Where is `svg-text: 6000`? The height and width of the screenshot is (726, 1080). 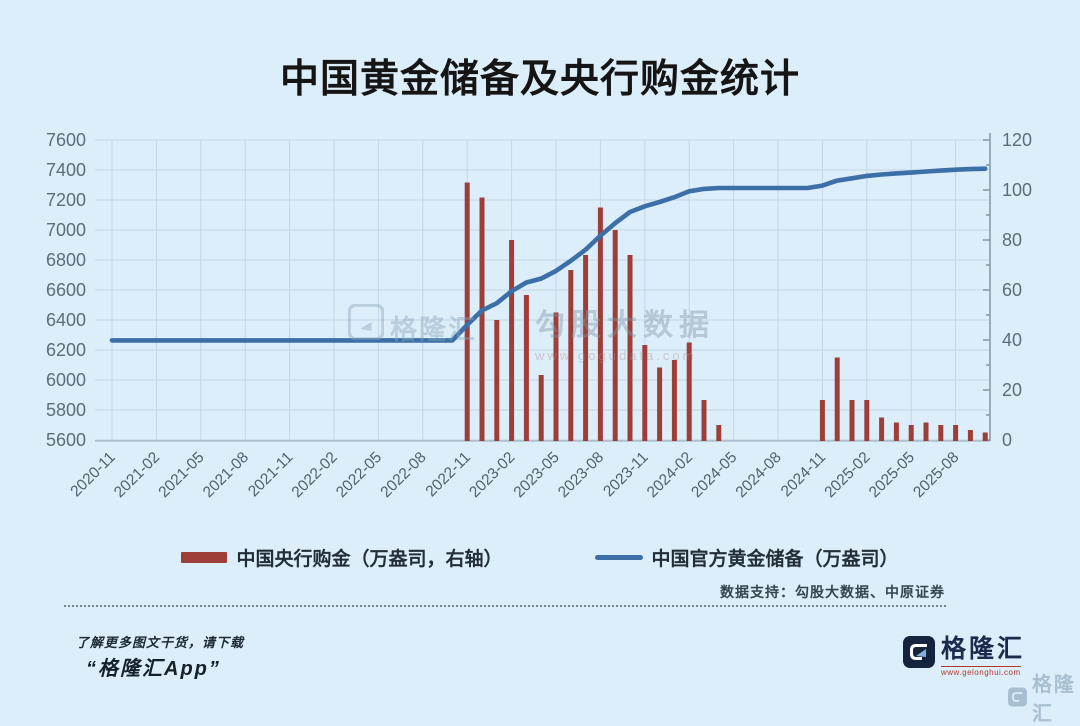
svg-text: 6000 is located at coordinates (66, 380).